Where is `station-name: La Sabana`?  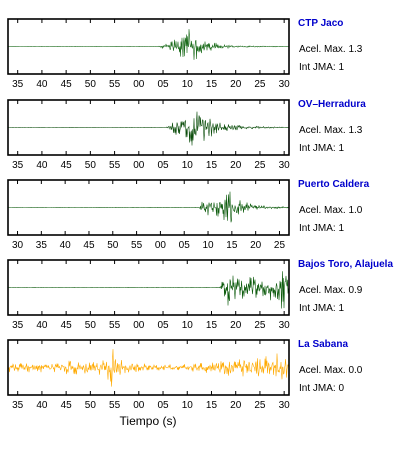 station-name: La Sabana is located at coordinates (323, 344).